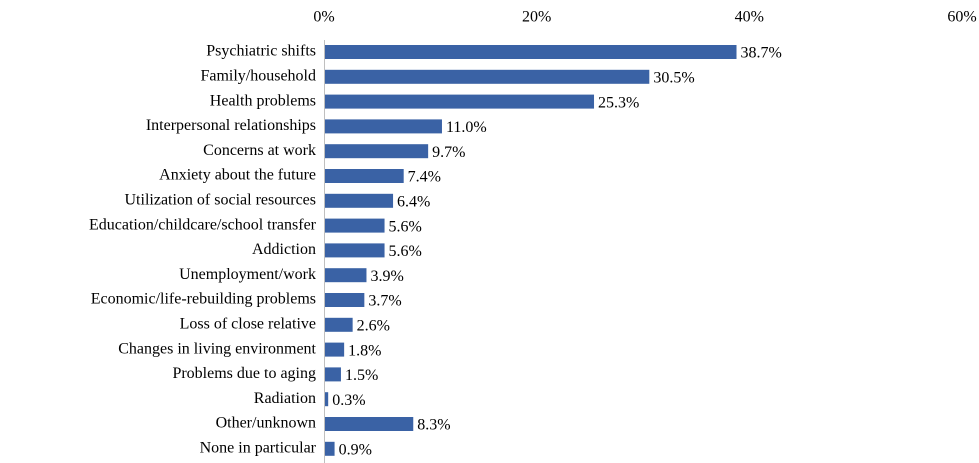 The width and height of the screenshot is (979, 463). Describe the element at coordinates (466, 127) in the screenshot. I see `data-label: 11.0%` at that location.